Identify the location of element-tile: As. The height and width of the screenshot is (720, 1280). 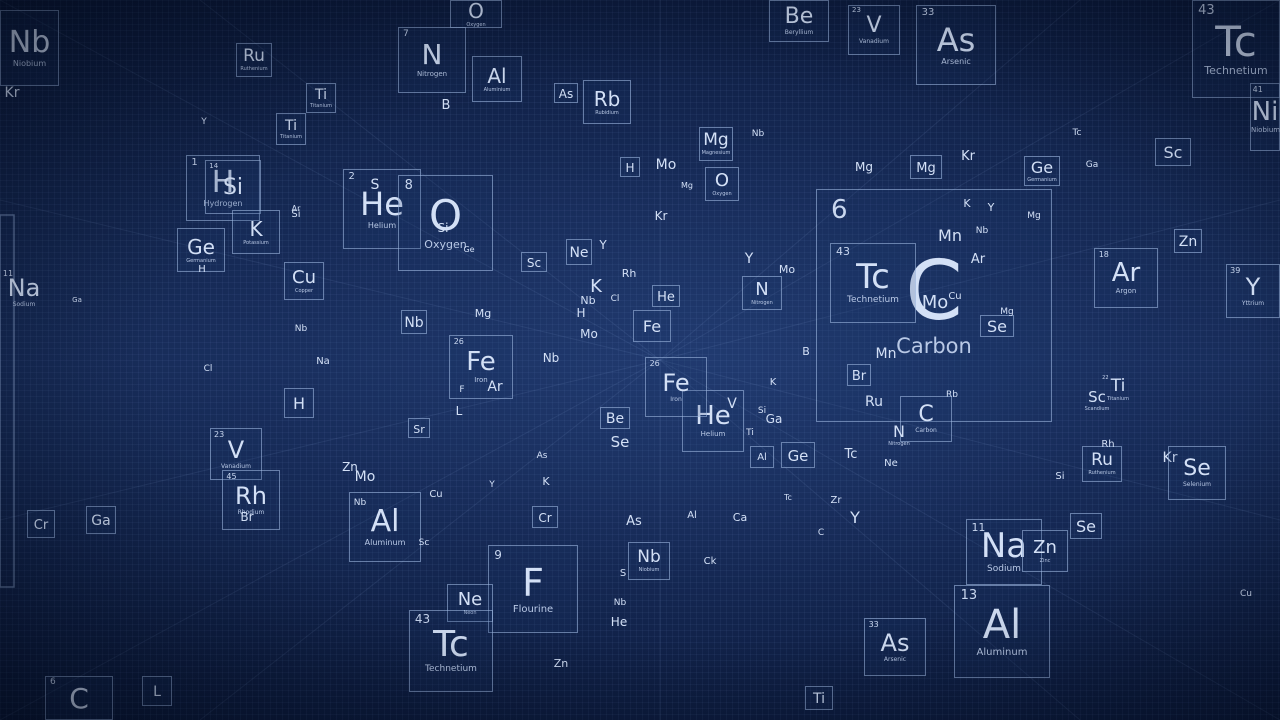
(542, 456).